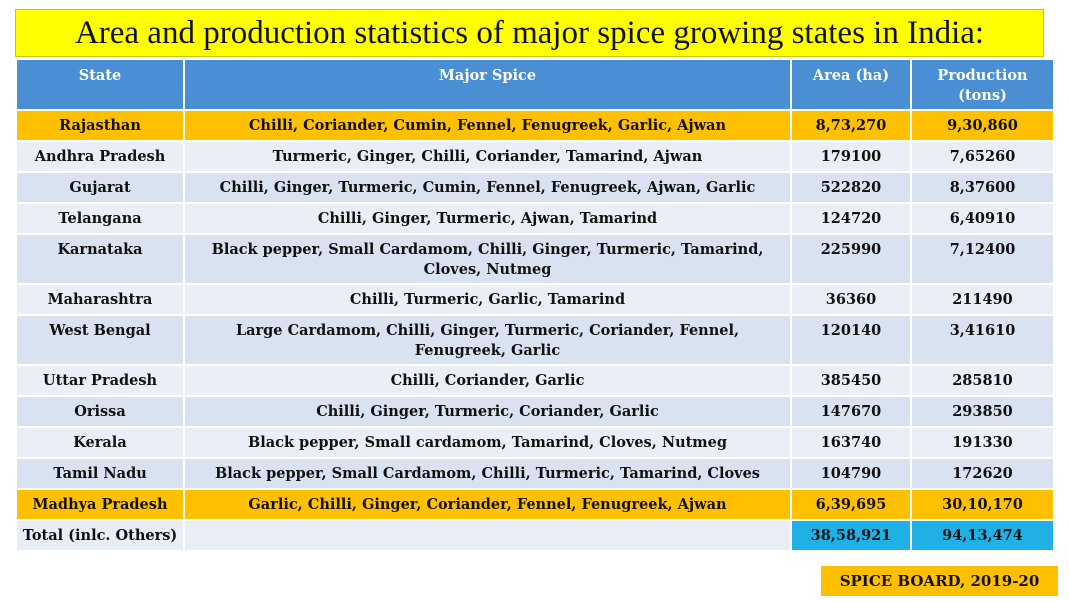 Image resolution: width=1069 pixels, height=601 pixels. I want to click on cell-state: Telangana, so click(100, 218).